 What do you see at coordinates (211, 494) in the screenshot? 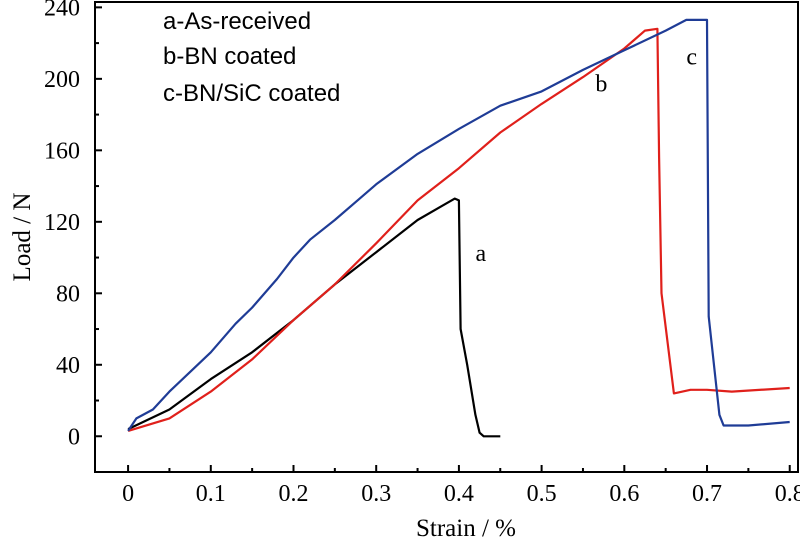
I see `x-tick-label: 0.1` at bounding box center [211, 494].